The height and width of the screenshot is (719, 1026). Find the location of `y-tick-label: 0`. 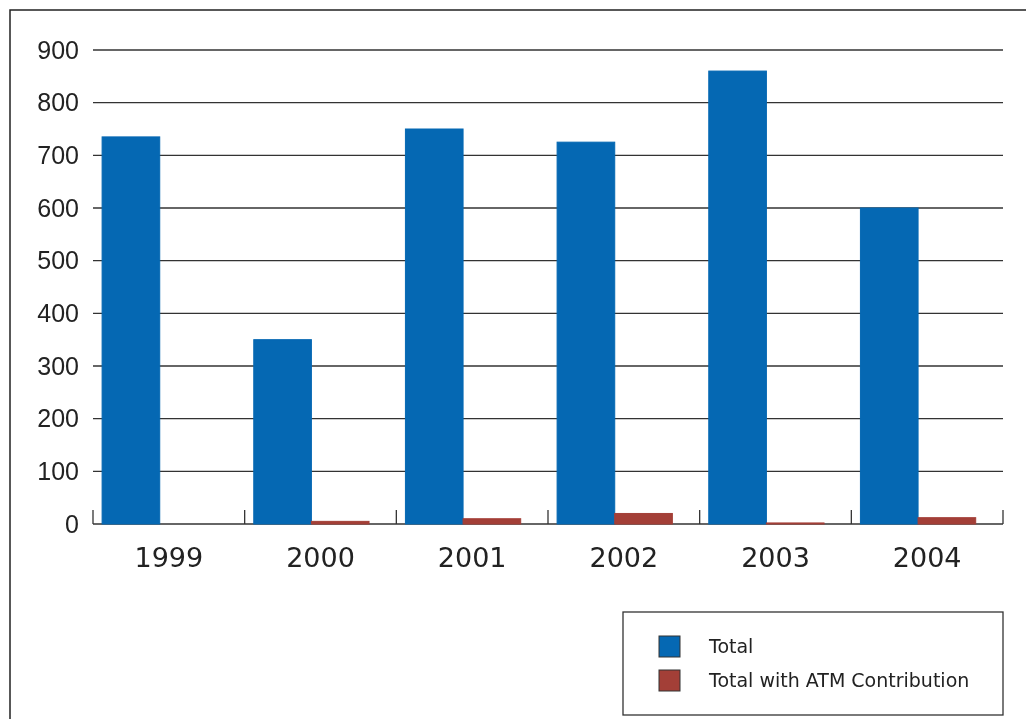

y-tick-label: 0 is located at coordinates (72, 523).